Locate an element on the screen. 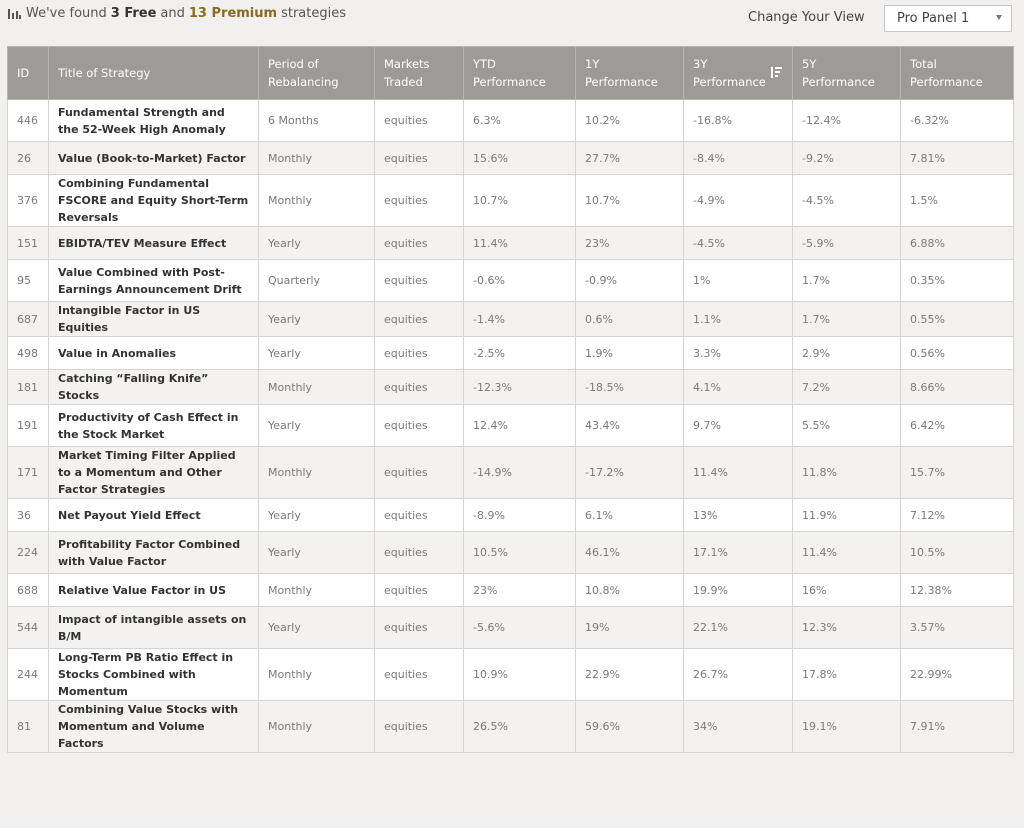 The height and width of the screenshot is (828, 1024). cell-total: 6.42% is located at coordinates (957, 425).